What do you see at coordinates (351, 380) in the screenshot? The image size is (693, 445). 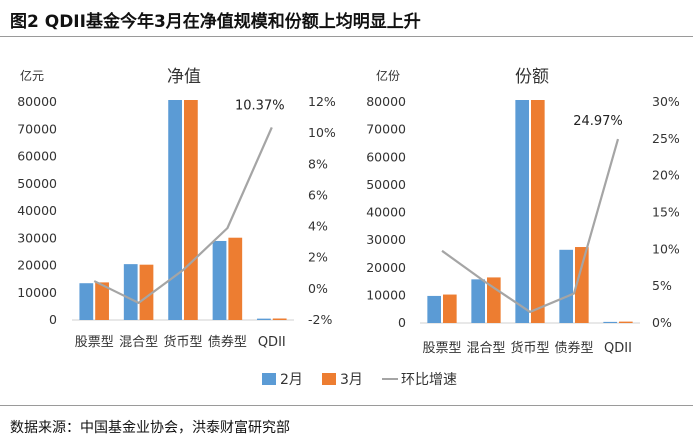 I see `legend-label-mar: 3月` at bounding box center [351, 380].